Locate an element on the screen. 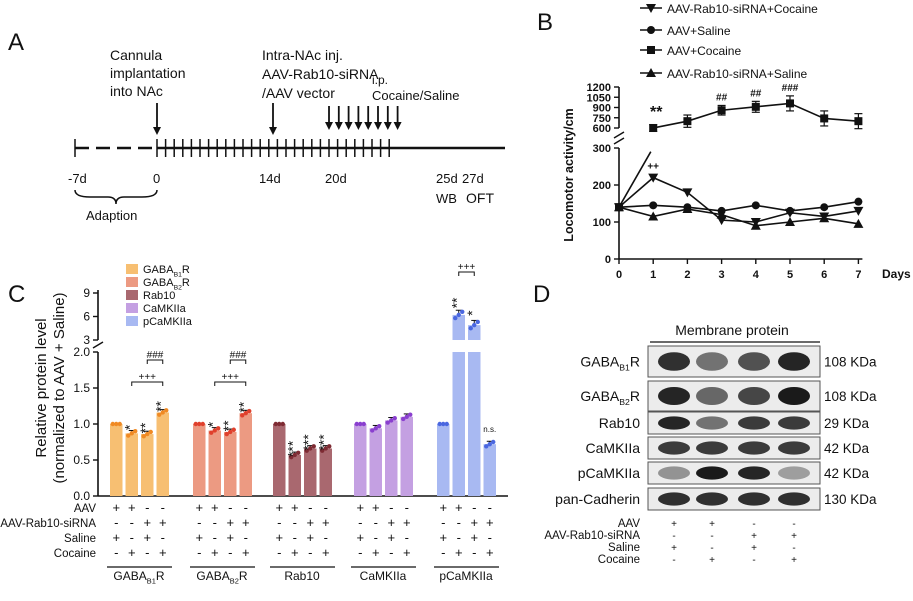 This screenshot has height=601, width=913. b-y-tick-label: 0 is located at coordinates (608, 260).